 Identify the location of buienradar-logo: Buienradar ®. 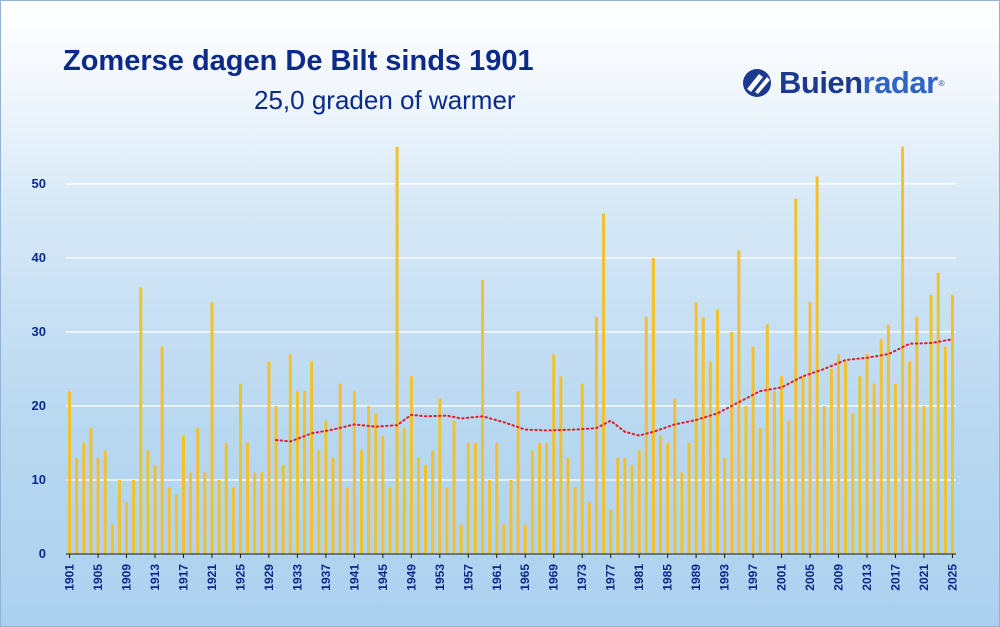
(843, 83).